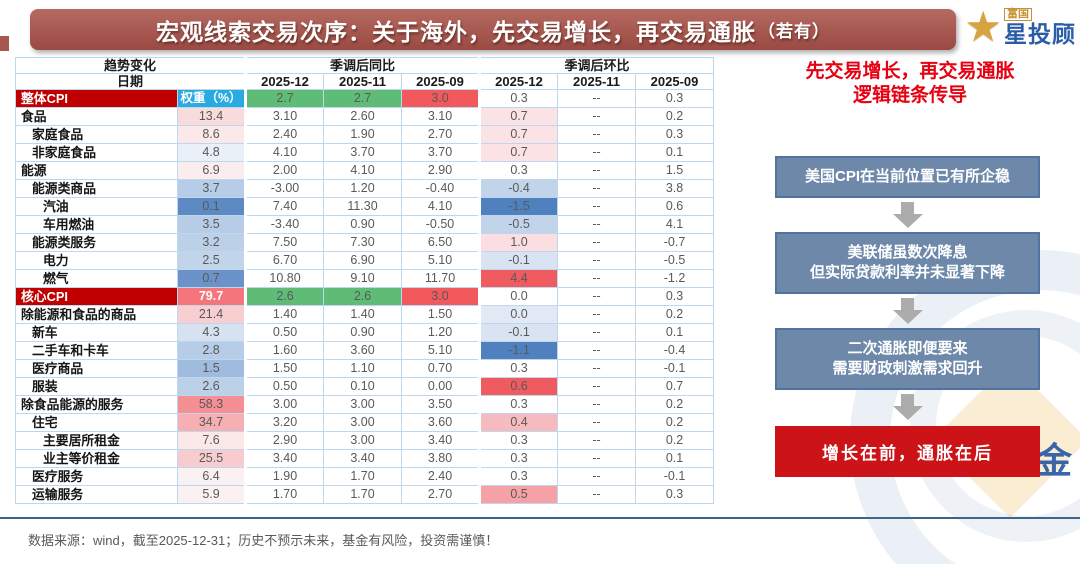  I want to click on table-row: 医疗商品 1.5 1.50 1.10 0.70 0.3 -- -0.1, so click(365, 368).